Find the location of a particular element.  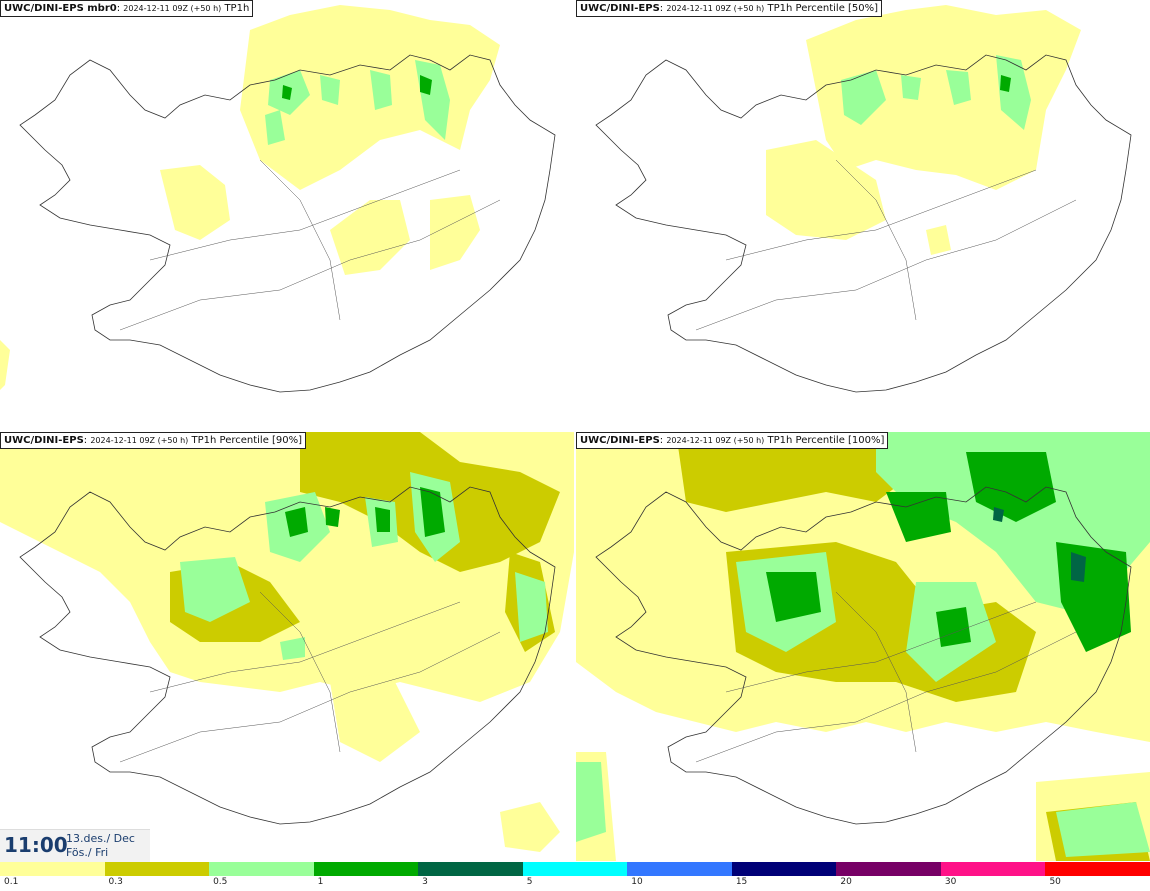

colorbar-label: 0.5 is located at coordinates (220, 882).